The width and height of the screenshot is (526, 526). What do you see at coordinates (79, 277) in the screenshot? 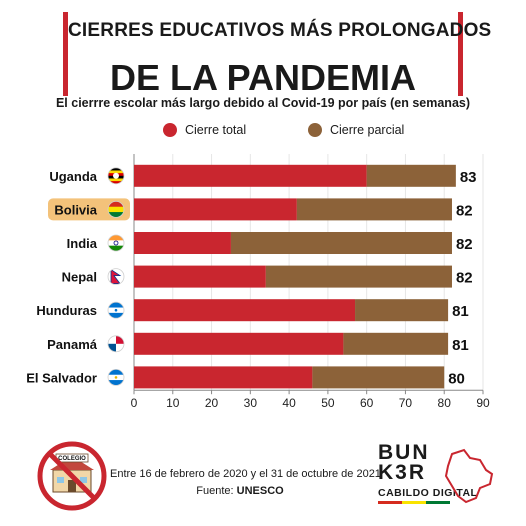
I see `category-label: Nepal` at bounding box center [79, 277].